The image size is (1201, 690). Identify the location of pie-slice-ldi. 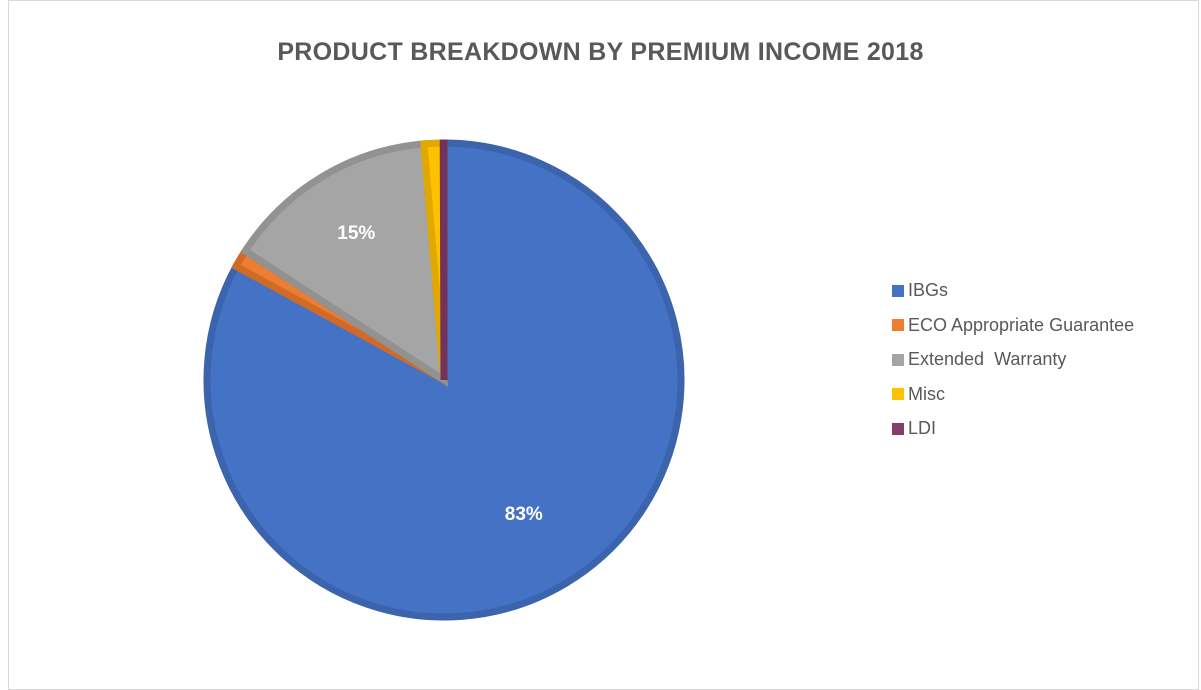
(443, 260).